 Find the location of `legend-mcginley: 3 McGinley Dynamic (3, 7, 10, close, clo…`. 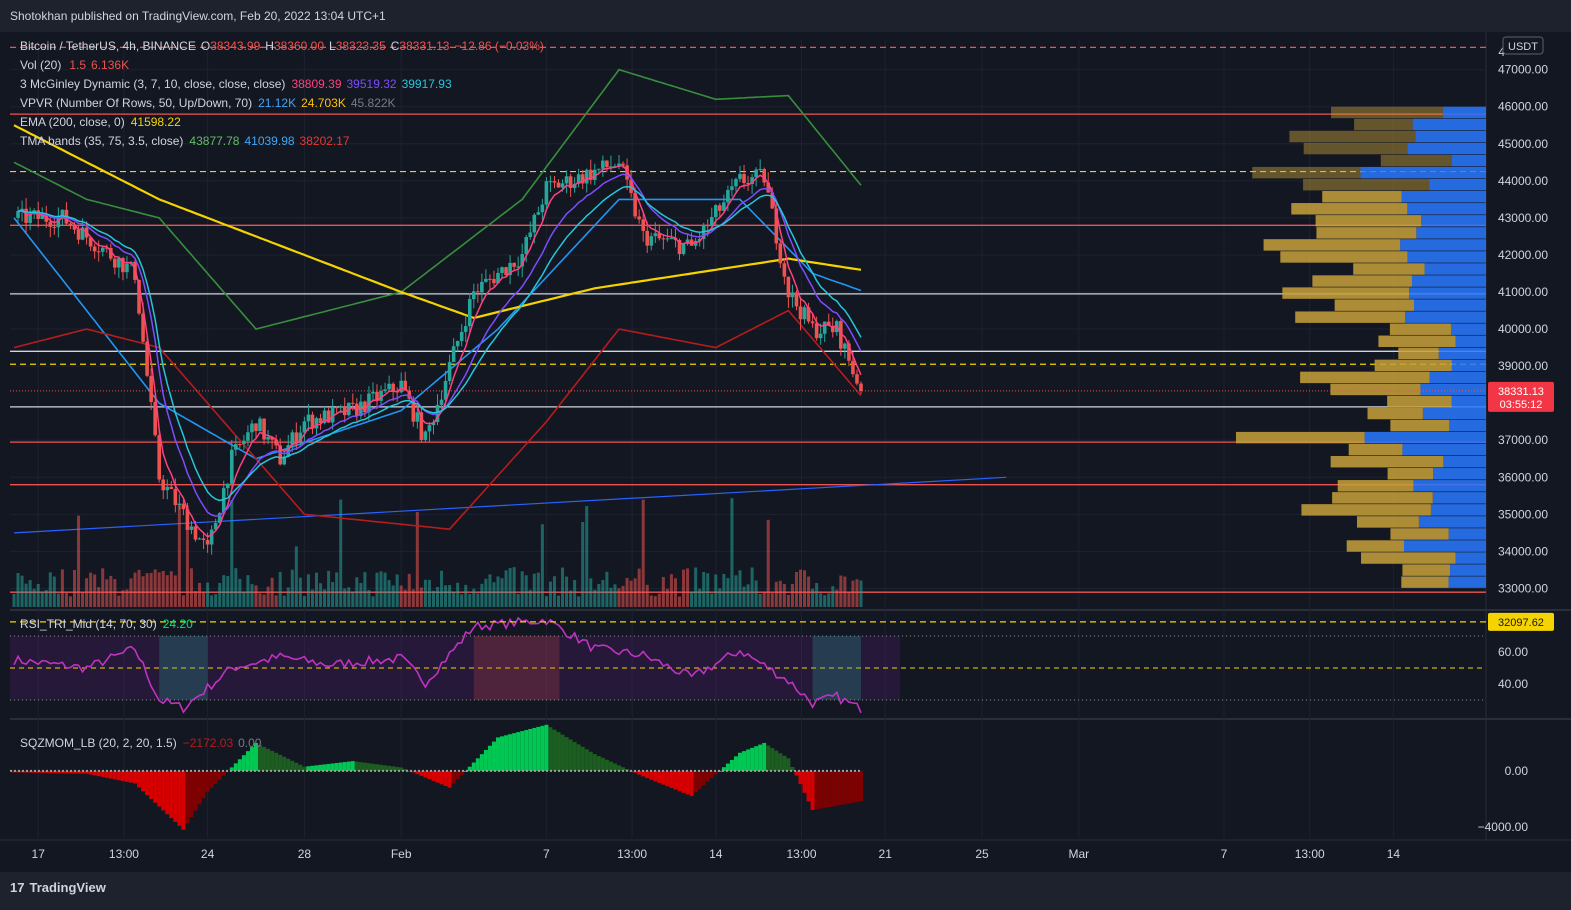

legend-mcginley: 3 McGinley Dynamic (3, 7, 10, close, clo… is located at coordinates (236, 84).